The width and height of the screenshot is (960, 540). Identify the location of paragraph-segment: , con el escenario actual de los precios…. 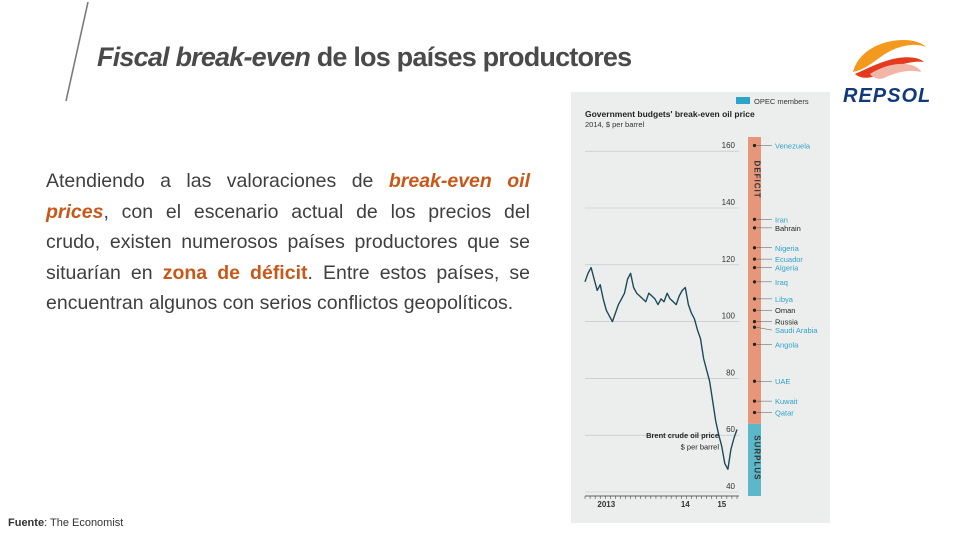
(288, 242).